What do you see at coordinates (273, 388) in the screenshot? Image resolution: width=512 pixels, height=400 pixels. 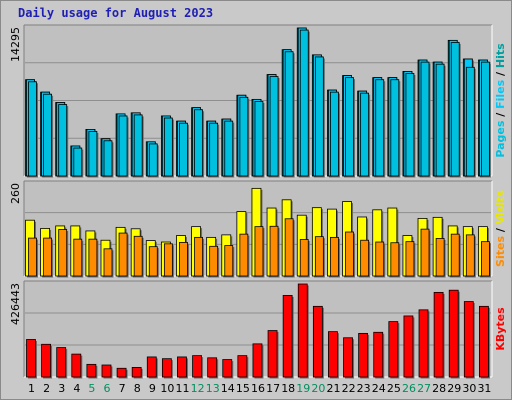 I see `day-label: 17` at bounding box center [273, 388].